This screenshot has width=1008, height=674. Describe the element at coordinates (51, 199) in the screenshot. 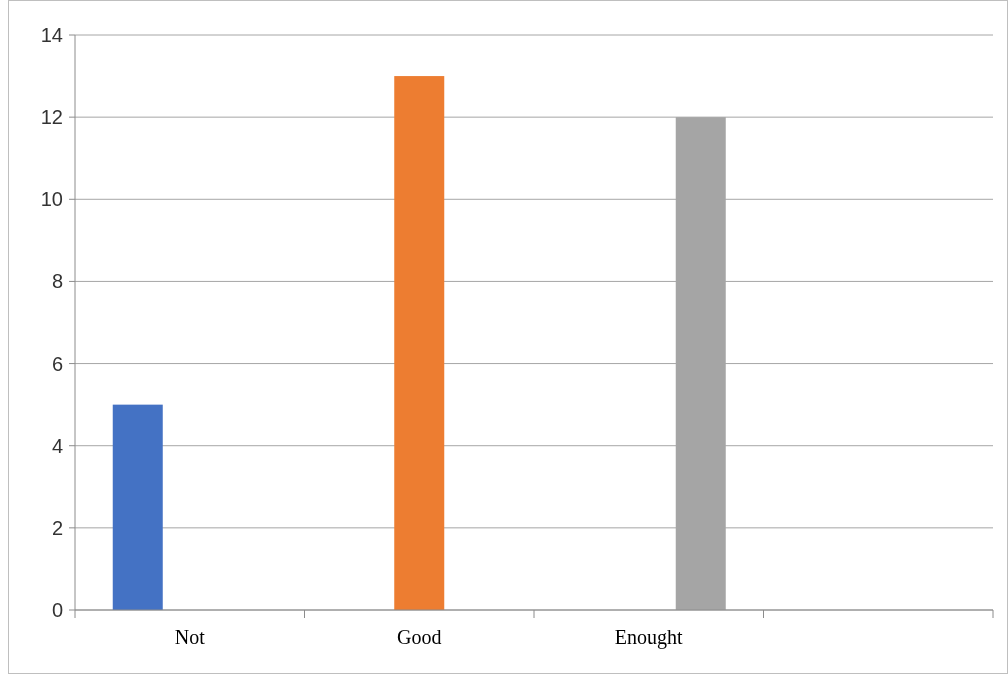

I see `y-tick-label: 10` at that location.